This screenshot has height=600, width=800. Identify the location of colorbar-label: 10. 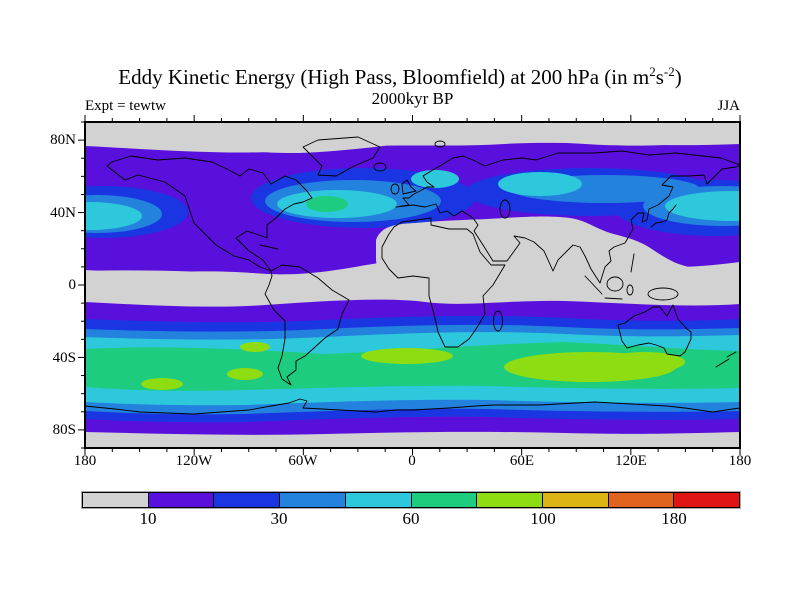
(148, 518).